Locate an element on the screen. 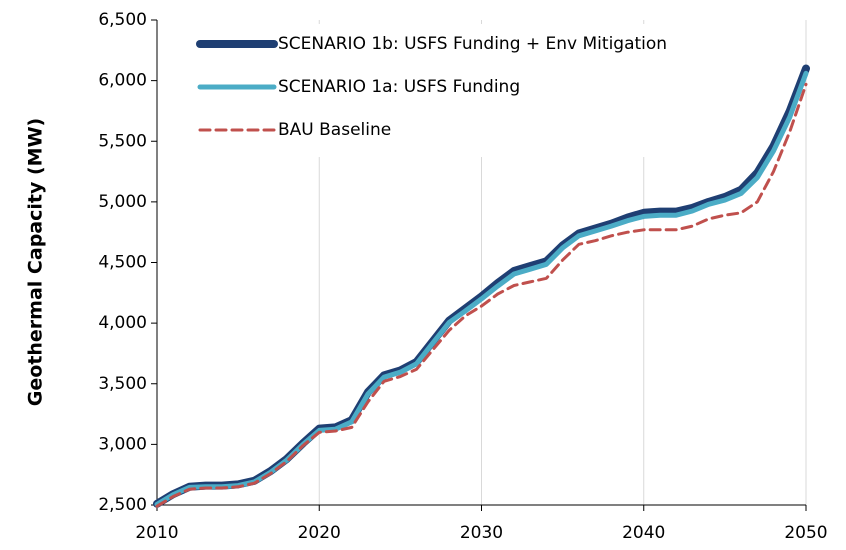  y-tick-label: 6,500 is located at coordinates (122, 20).